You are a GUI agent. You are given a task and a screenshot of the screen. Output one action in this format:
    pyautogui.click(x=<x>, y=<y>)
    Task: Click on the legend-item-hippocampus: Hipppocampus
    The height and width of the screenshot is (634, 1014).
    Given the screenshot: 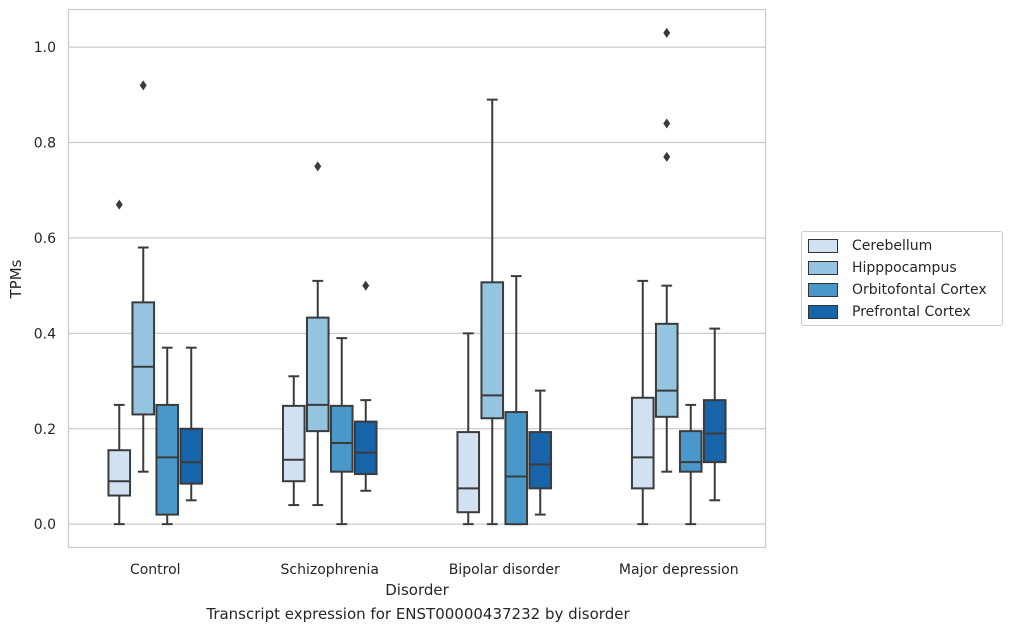 What is the action you would take?
    pyautogui.click(x=882, y=268)
    